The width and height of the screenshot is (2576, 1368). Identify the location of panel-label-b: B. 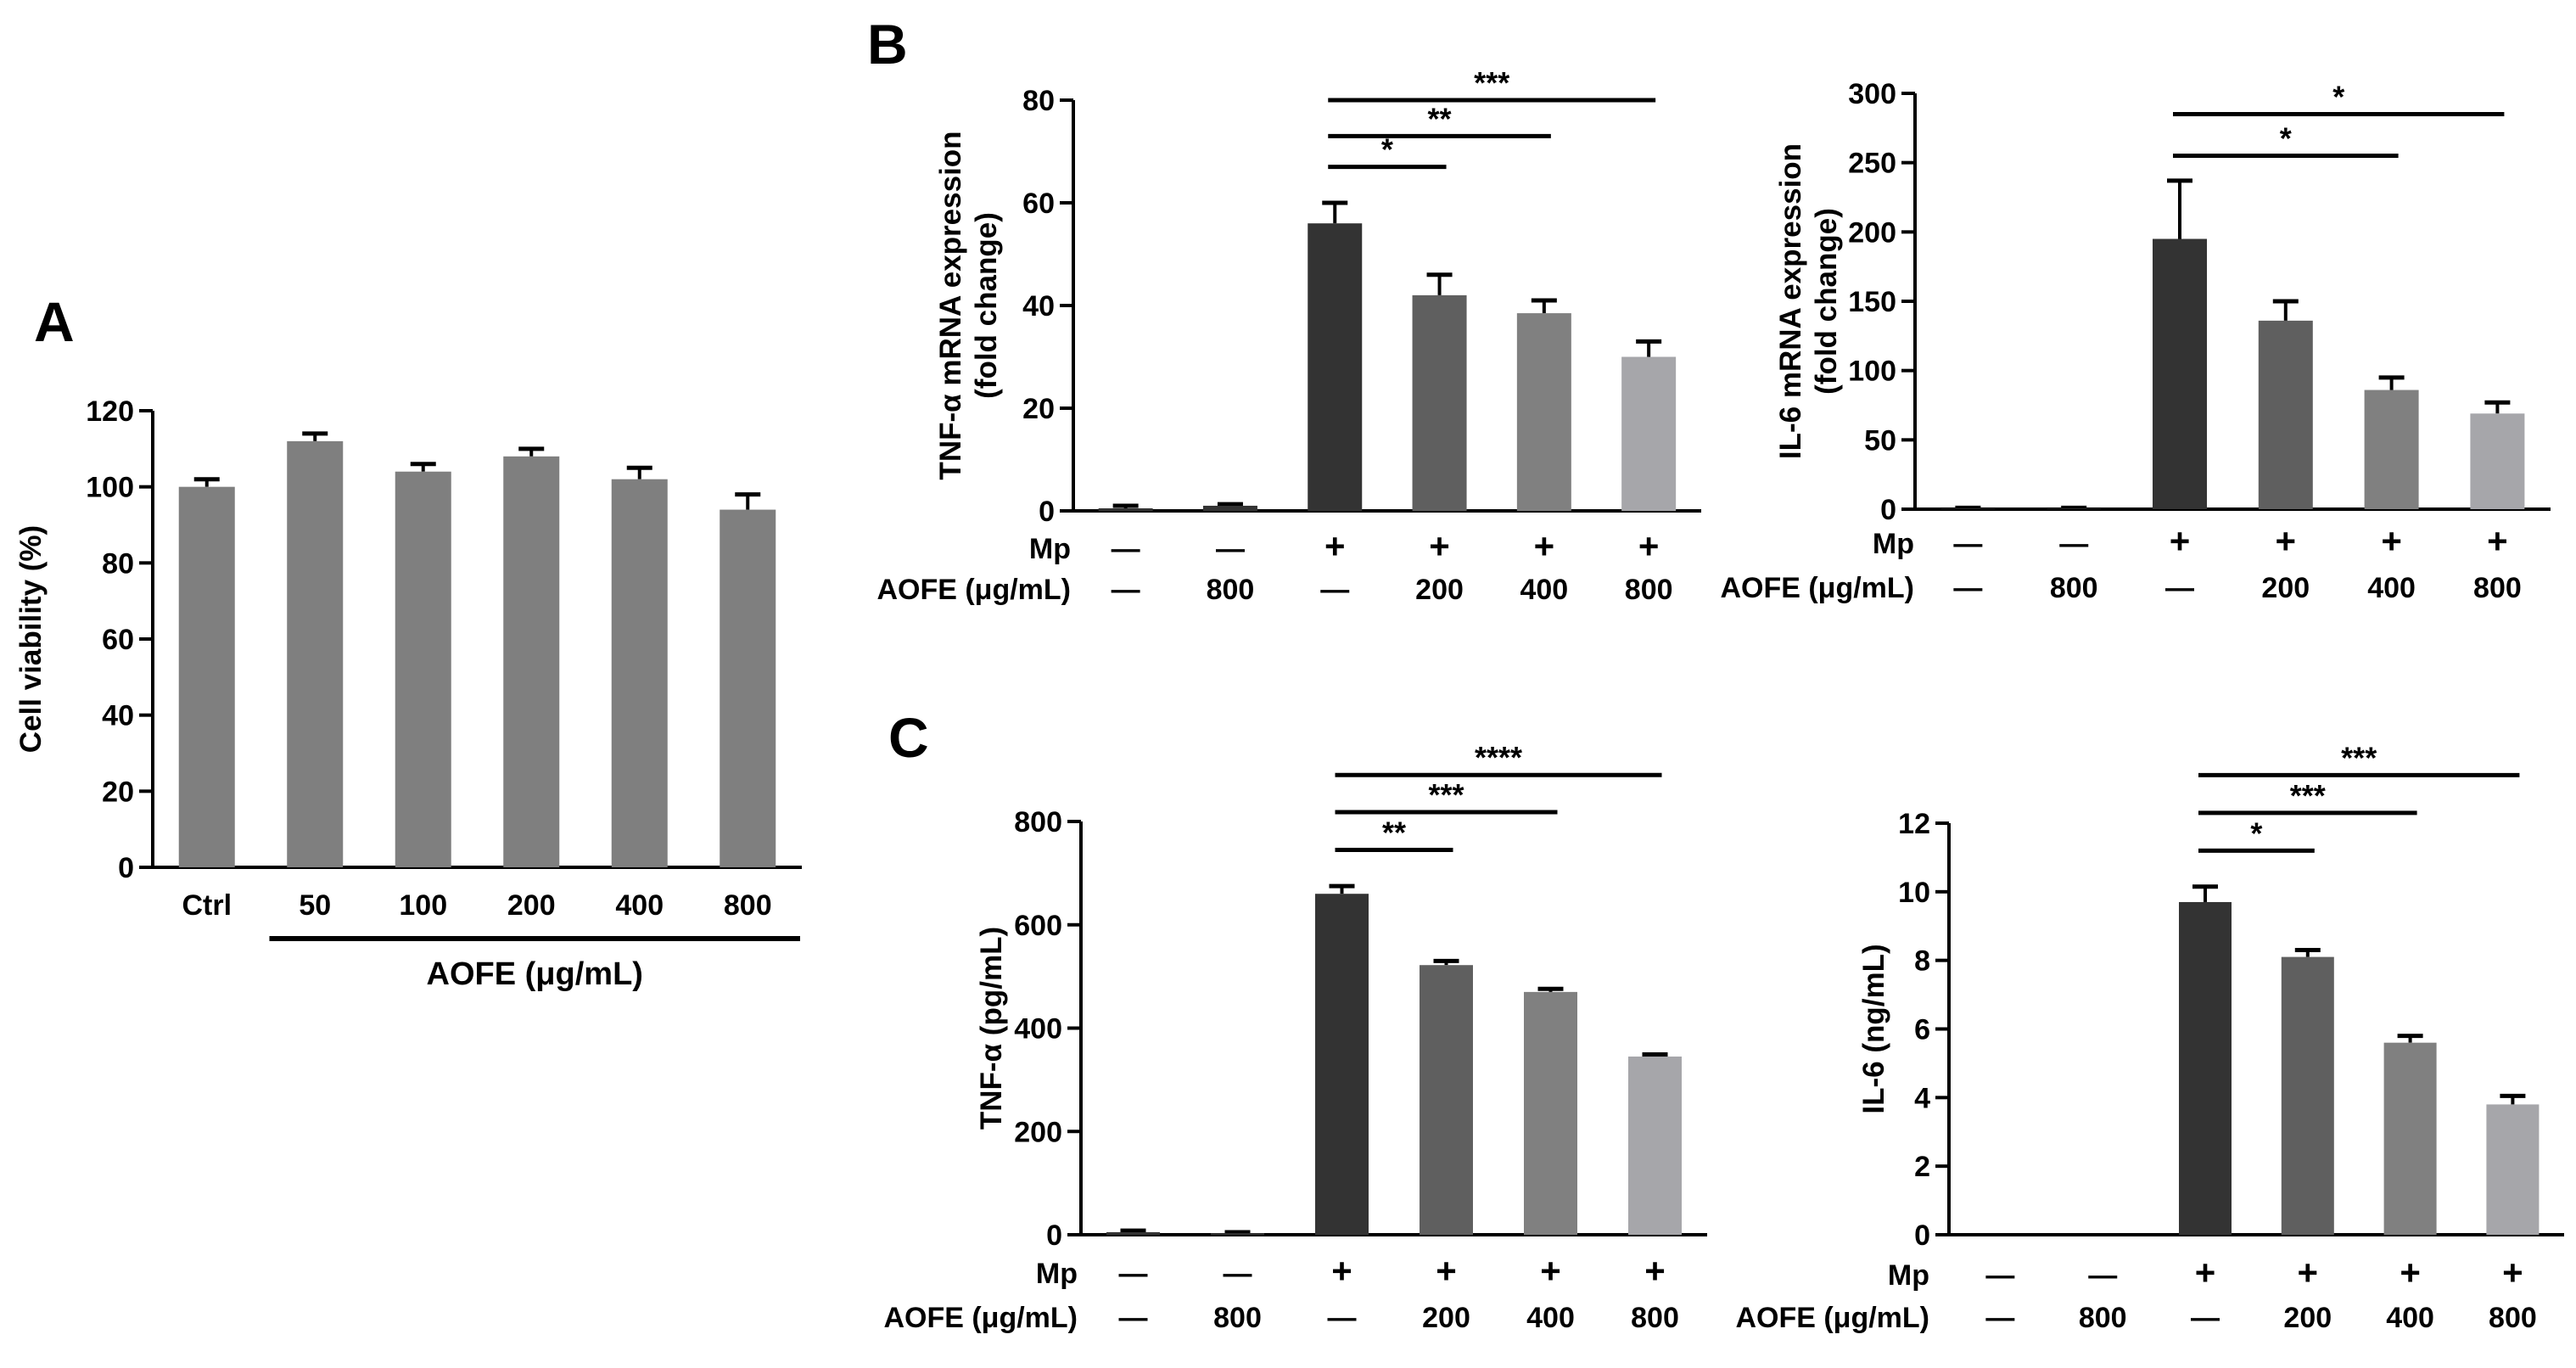
(887, 44).